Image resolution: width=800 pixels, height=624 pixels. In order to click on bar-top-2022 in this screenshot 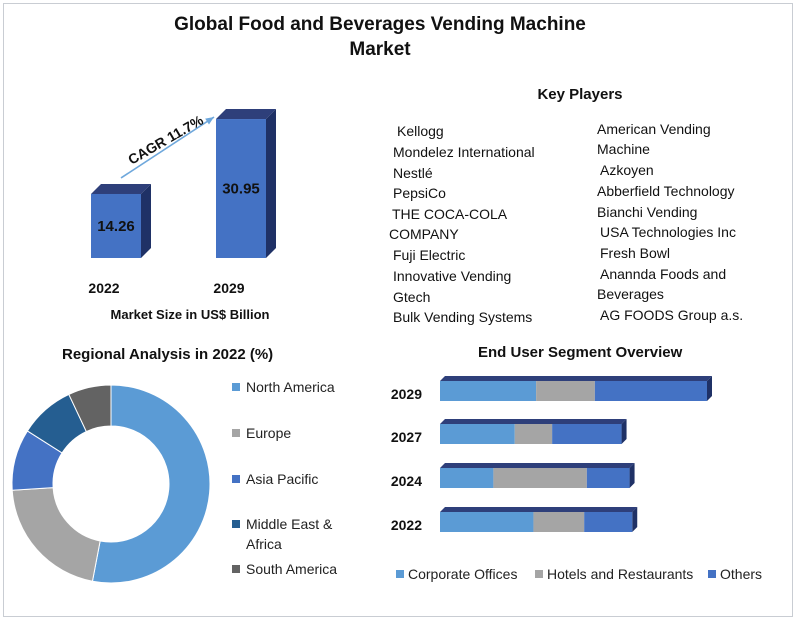, I will do `click(121, 188)`.